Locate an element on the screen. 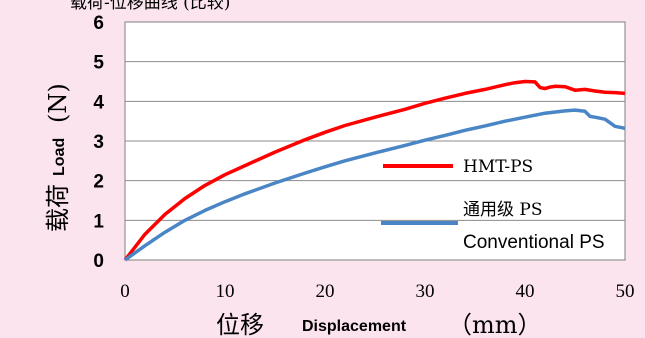  x-tick-label: 10 is located at coordinates (225, 291).